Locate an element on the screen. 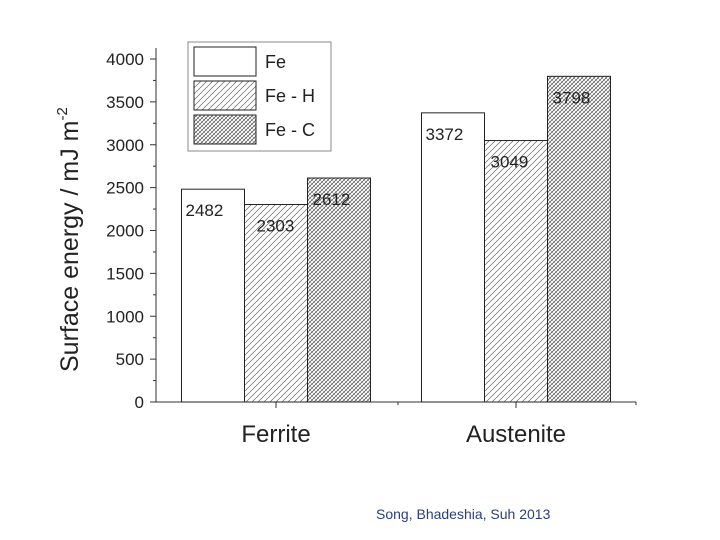  y-axis-label-superscript: -2 is located at coordinates (62, 113).